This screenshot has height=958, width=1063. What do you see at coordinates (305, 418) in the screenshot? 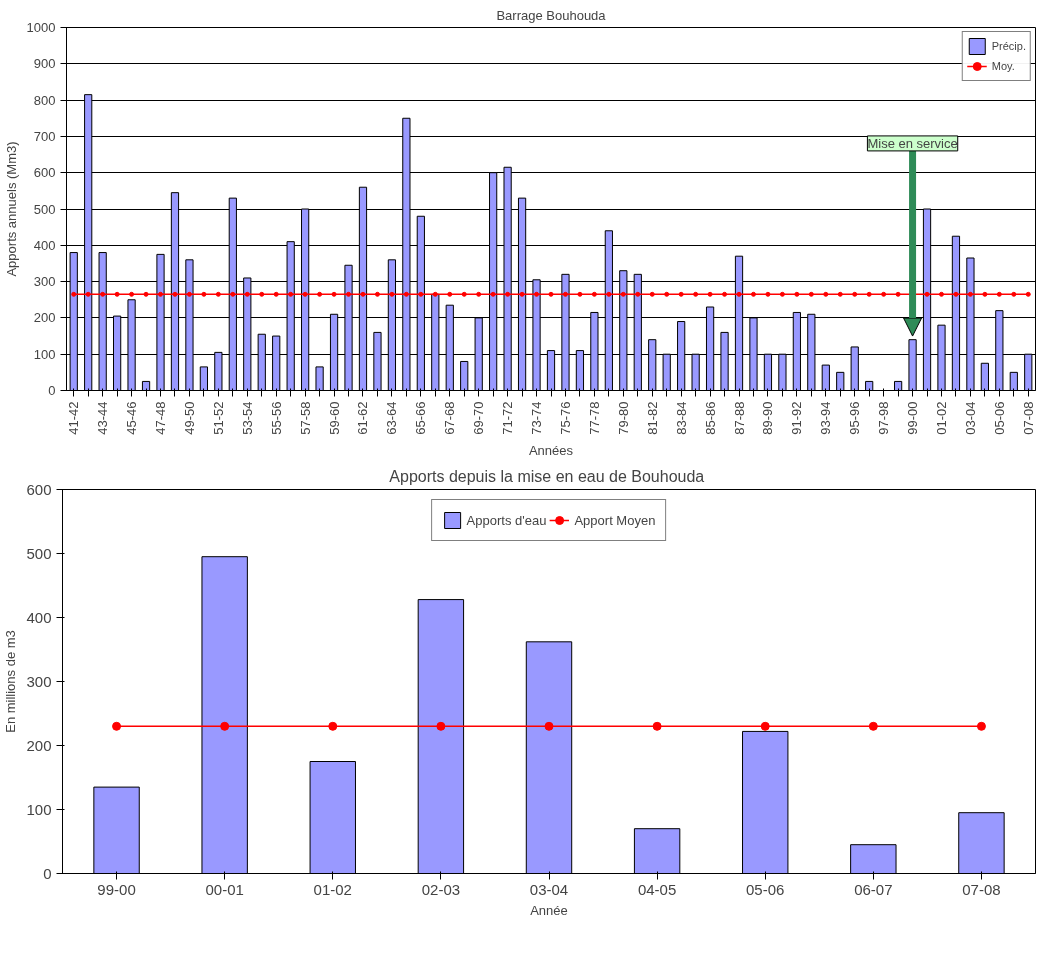
I see `x-tick-label: 57-58` at bounding box center [305, 418].